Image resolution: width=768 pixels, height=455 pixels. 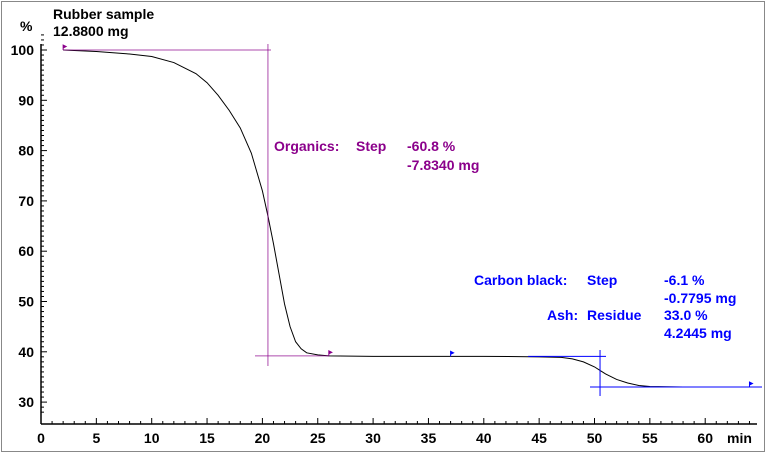 I want to click on y-axis-label: %, so click(x=26, y=26).